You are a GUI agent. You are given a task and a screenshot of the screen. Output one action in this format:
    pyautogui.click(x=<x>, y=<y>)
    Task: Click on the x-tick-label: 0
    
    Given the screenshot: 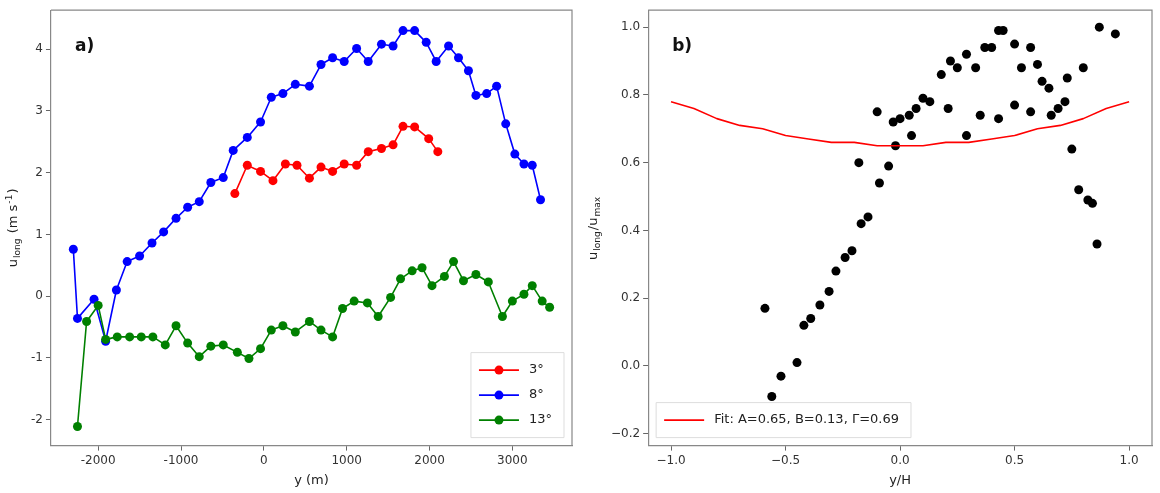 What is the action you would take?
    pyautogui.click(x=264, y=459)
    